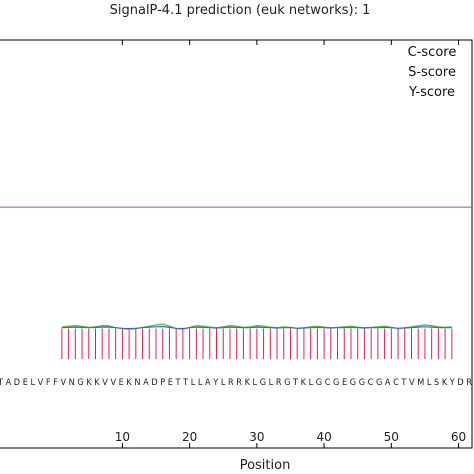  I want to click on x-tick-label: 20, so click(189, 437).